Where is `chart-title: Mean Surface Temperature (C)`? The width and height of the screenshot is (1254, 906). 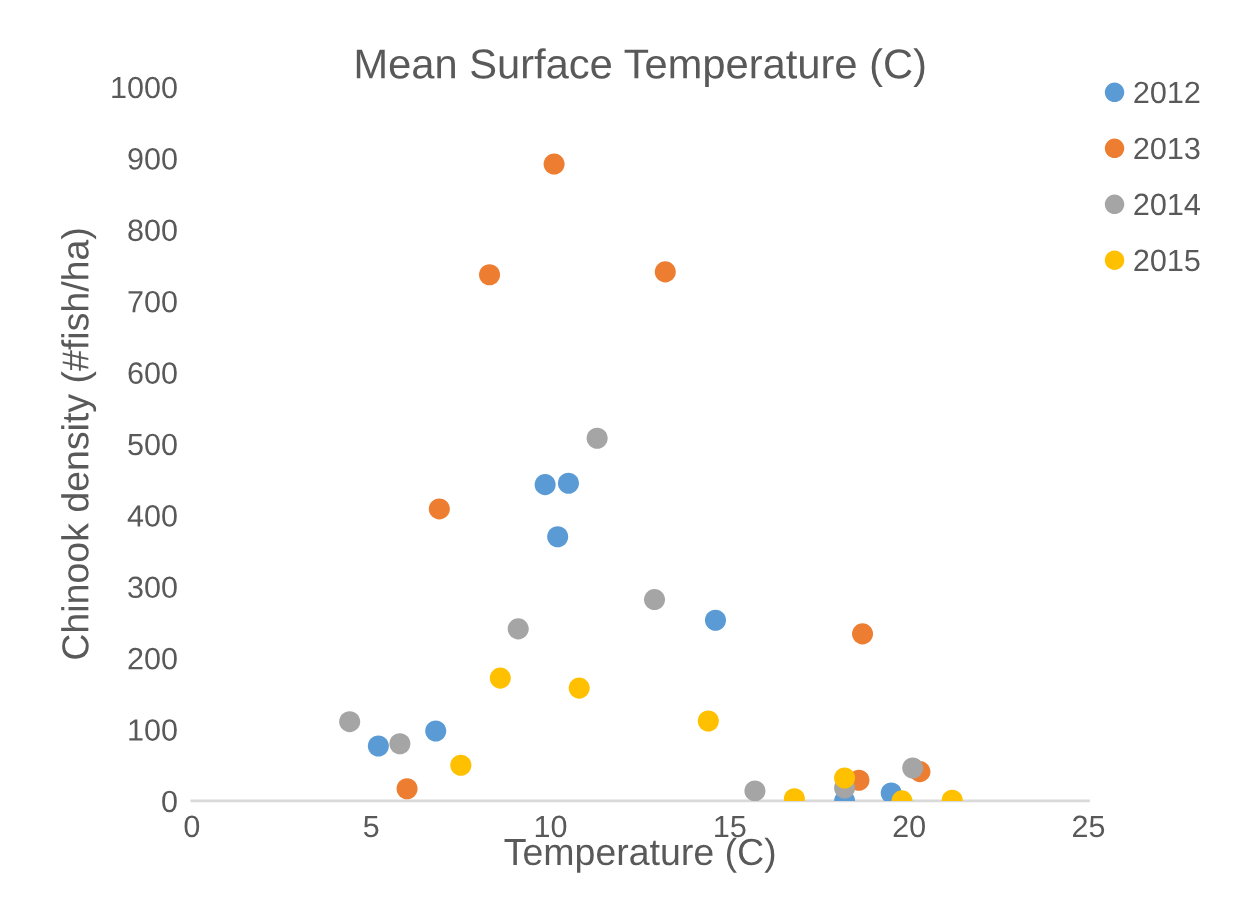
chart-title: Mean Surface Temperature (C) is located at coordinates (640, 67).